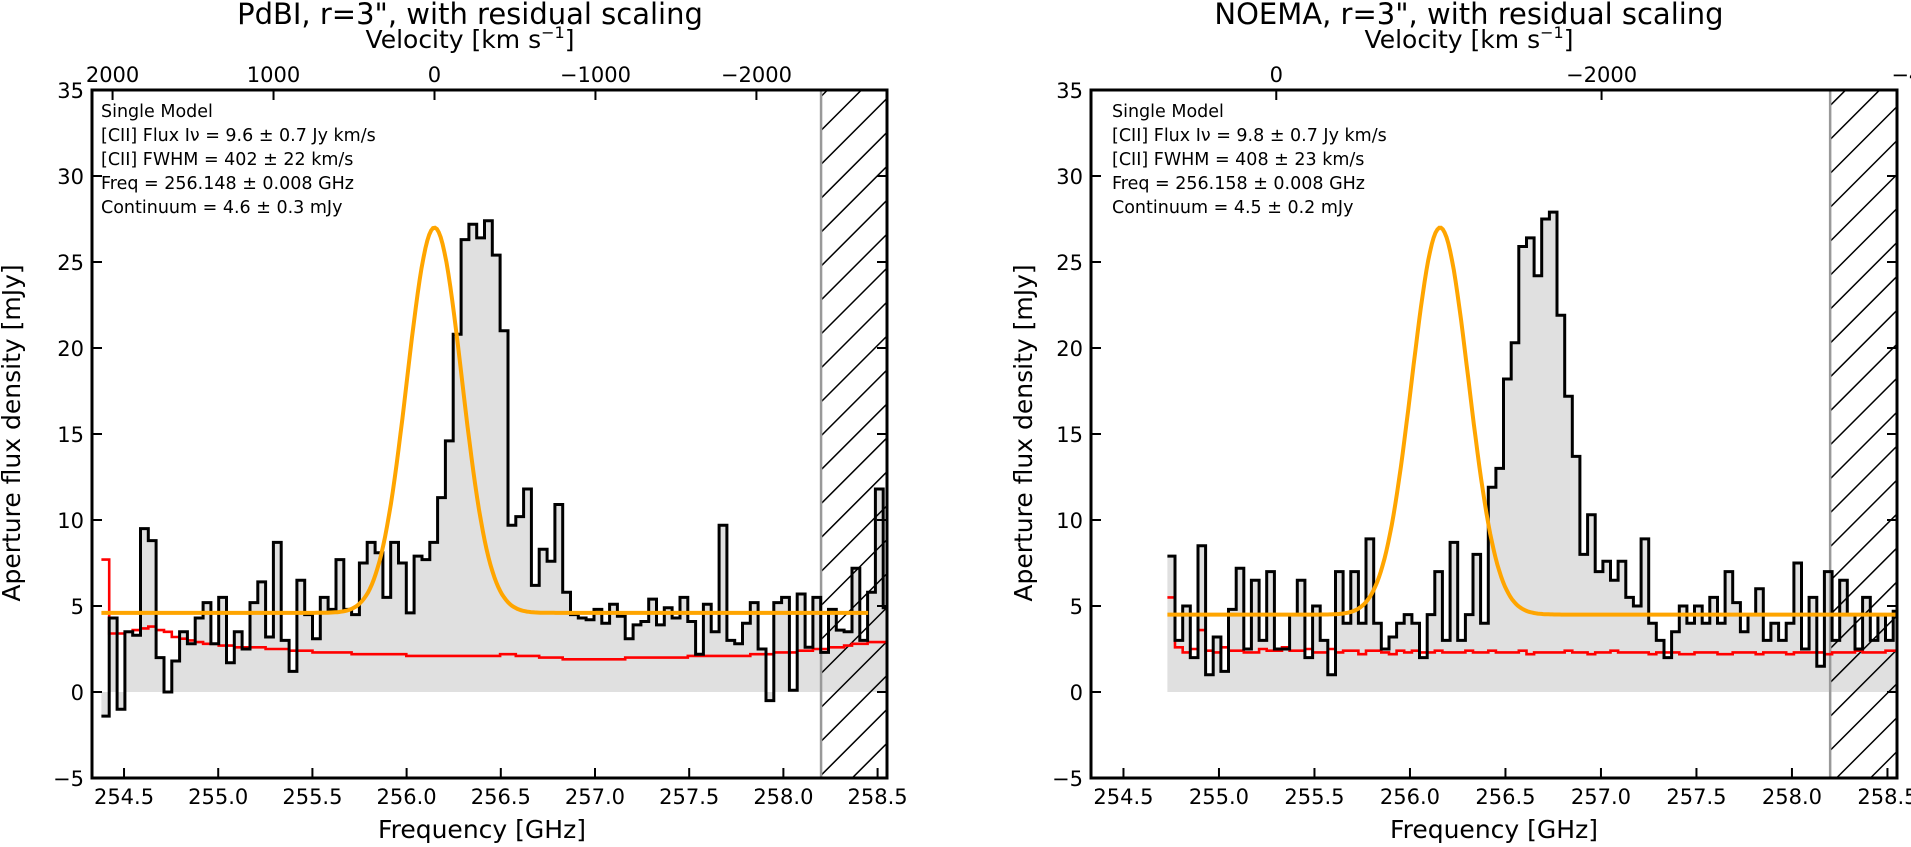 This screenshot has height=847, width=1911. Describe the element at coordinates (112, 75) in the screenshot. I see `top-x-tick-label: 2000` at that location.